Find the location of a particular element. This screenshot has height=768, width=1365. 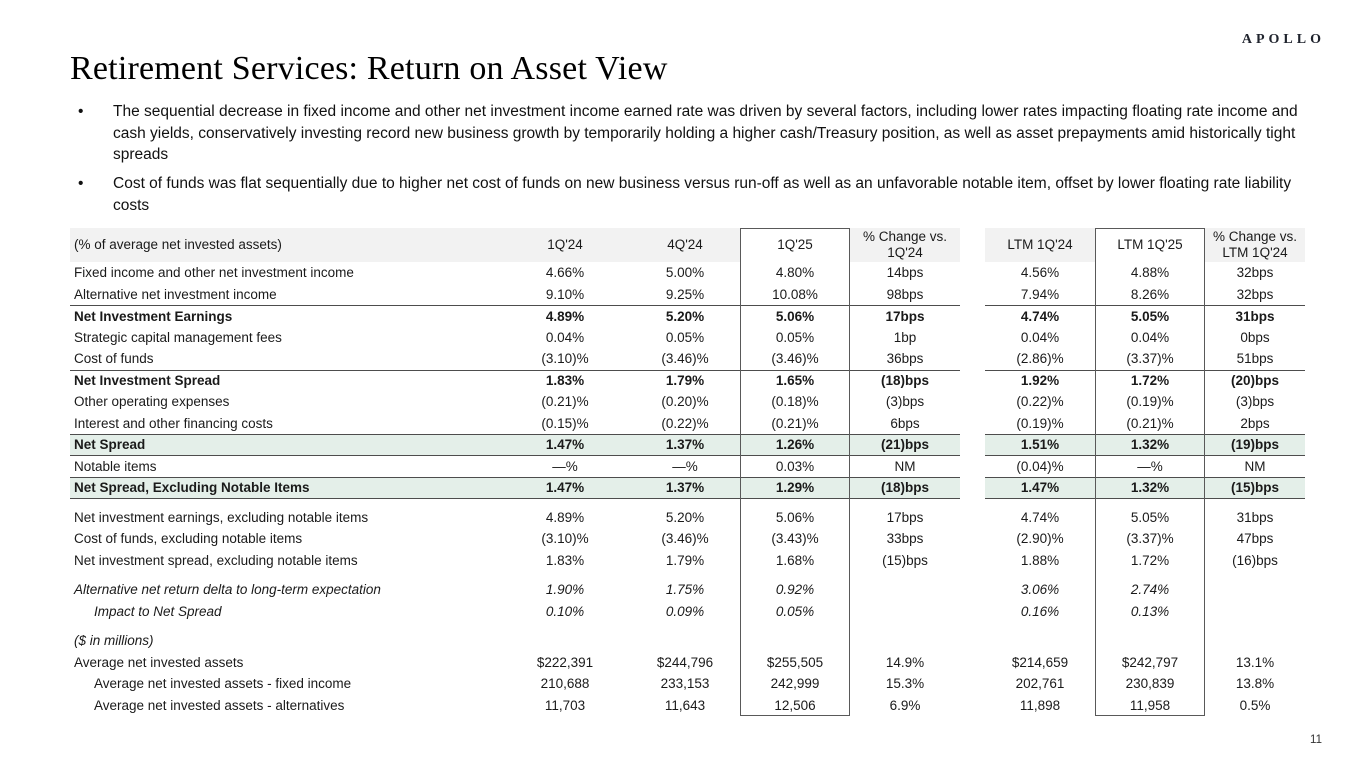

table-cell: 11,958 is located at coordinates (1150, 705).